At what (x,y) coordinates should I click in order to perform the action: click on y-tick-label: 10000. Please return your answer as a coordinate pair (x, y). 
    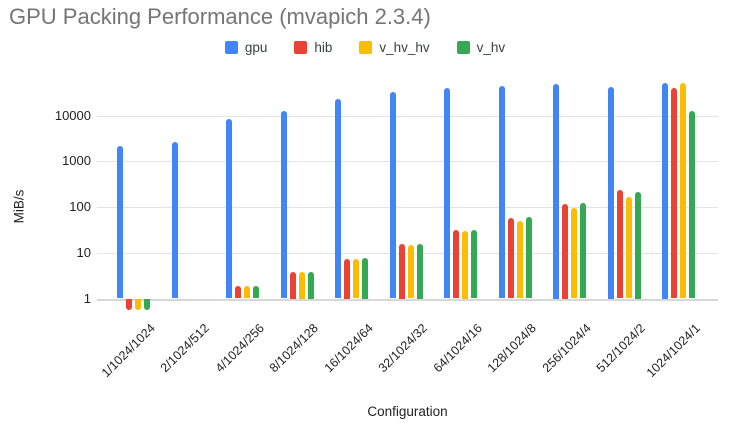
    Looking at the image, I should click on (72, 115).